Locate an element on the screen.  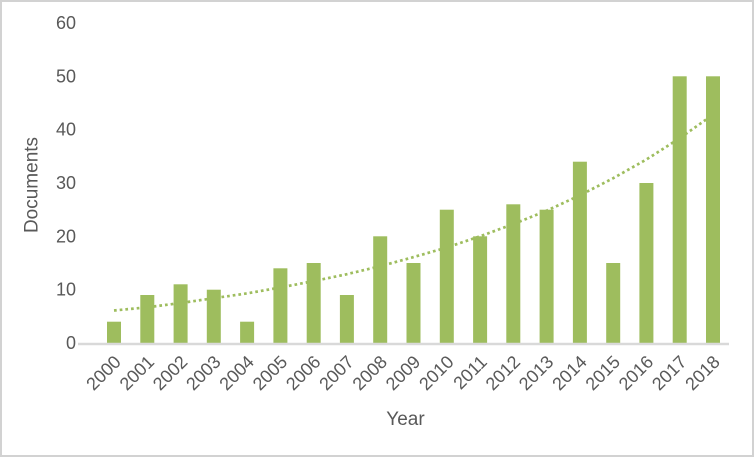
y-tick-label-30: 30 is located at coordinates (66, 183).